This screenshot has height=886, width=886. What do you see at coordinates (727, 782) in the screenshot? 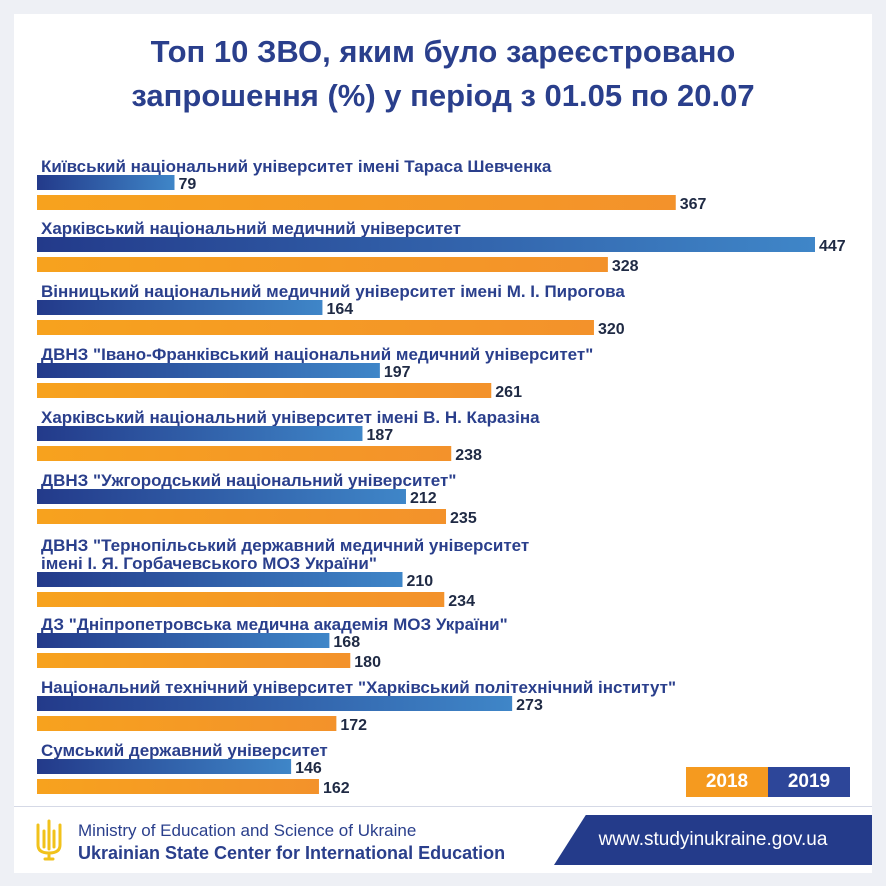
I see `legend-2018: 2018` at bounding box center [727, 782].